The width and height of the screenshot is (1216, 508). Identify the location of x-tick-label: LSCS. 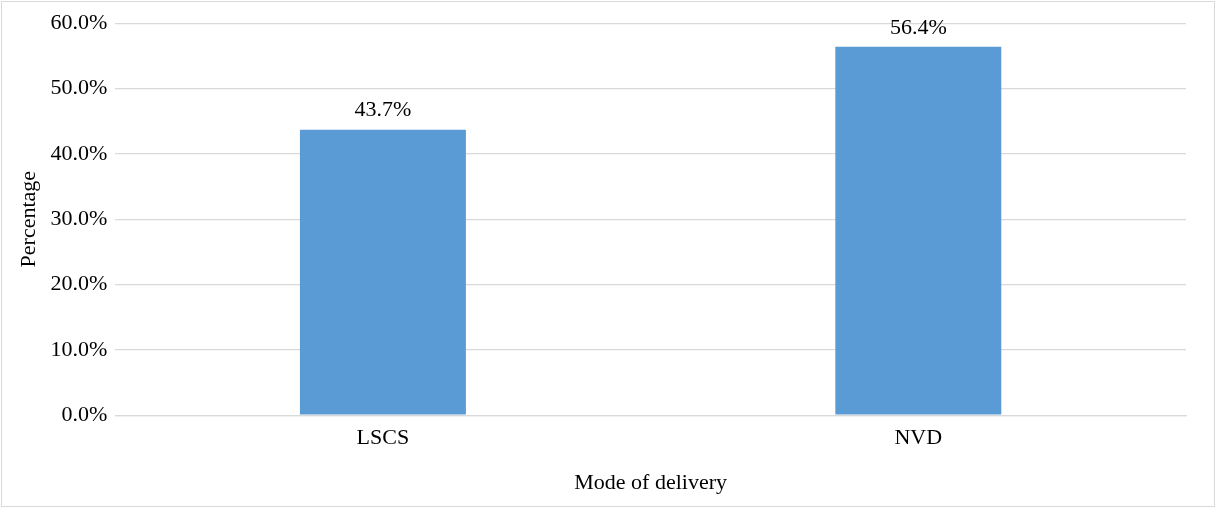
(383, 437).